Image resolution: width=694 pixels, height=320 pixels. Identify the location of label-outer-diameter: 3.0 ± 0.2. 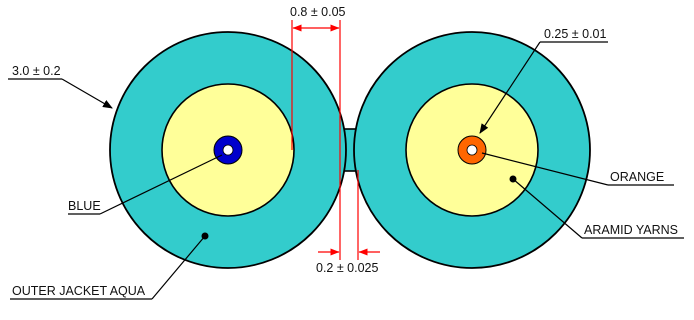
(36, 71).